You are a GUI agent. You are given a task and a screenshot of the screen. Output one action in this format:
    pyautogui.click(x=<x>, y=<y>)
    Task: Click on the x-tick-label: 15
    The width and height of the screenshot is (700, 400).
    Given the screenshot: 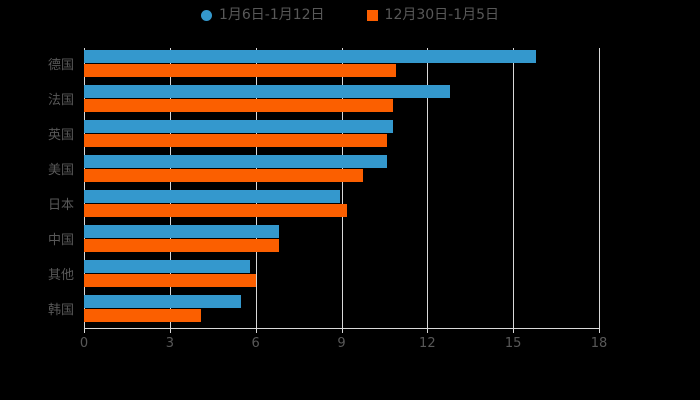 What is the action you would take?
    pyautogui.click(x=513, y=343)
    